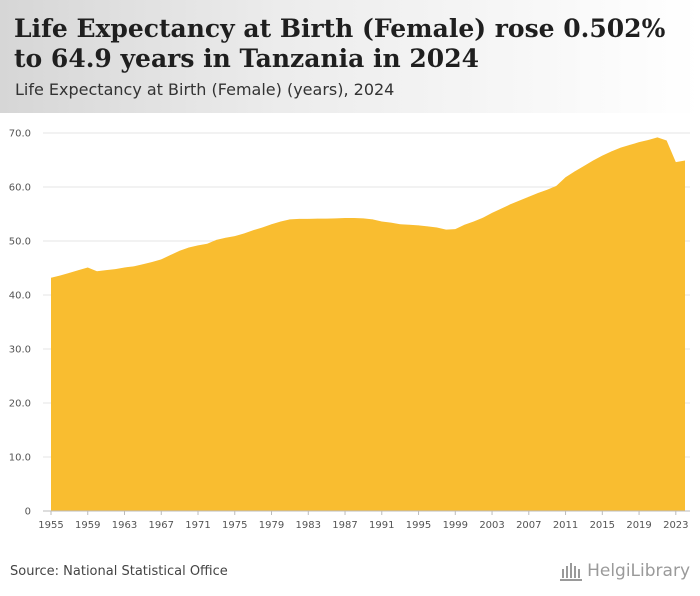 The height and width of the screenshot is (596, 700). I want to click on x-tick-label: 2011, so click(565, 525).